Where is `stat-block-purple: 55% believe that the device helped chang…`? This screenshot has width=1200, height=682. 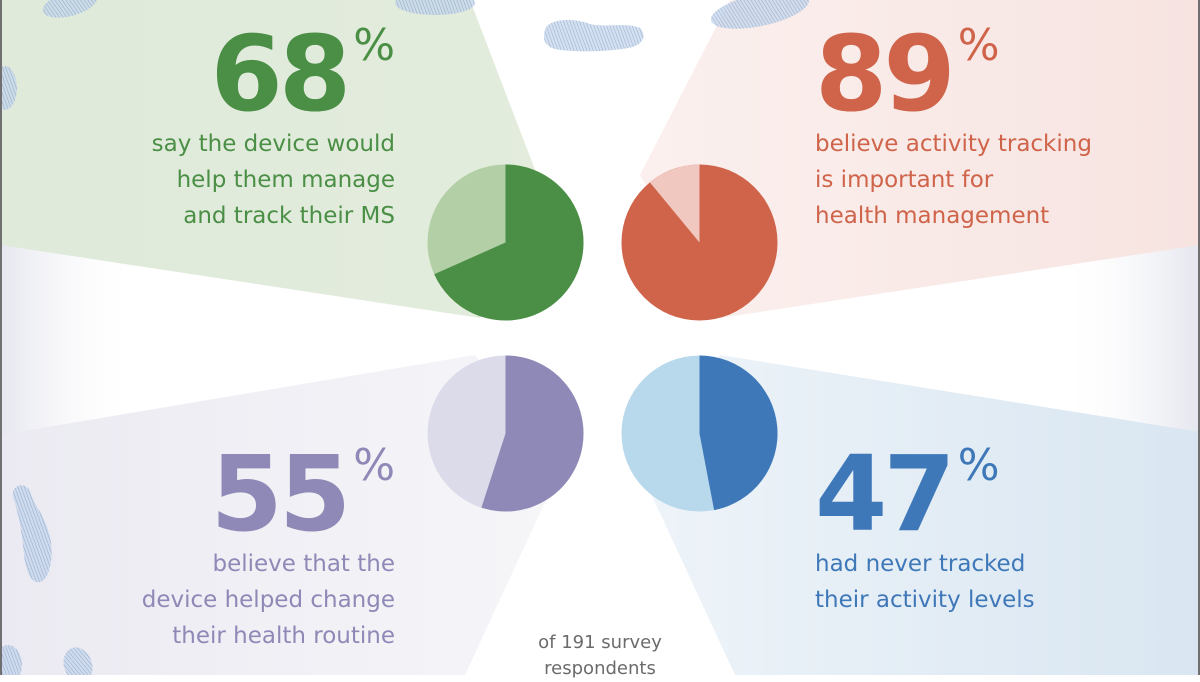 stat-block-purple: 55% believe that the device helped chang… is located at coordinates (257, 548).